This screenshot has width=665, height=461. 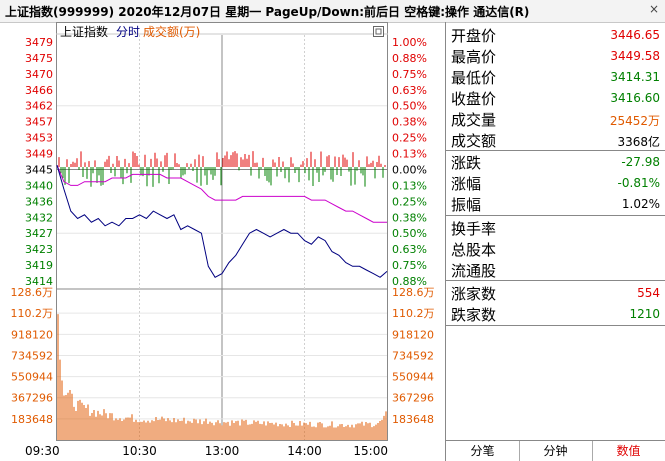 I want to click on close-icon: ×, so click(x=654, y=9).